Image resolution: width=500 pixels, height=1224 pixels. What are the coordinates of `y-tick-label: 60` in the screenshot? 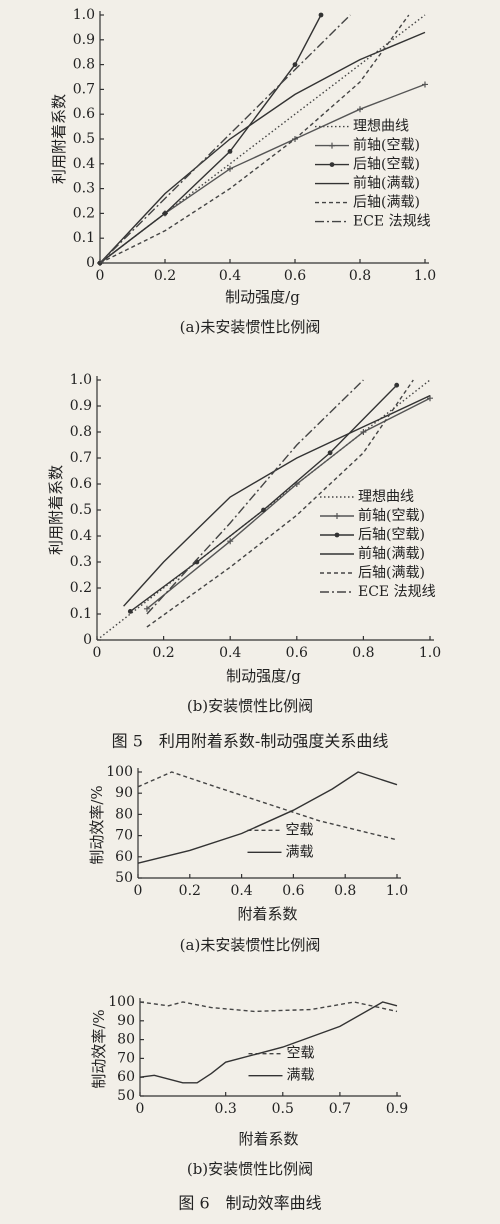 It's located at (124, 857).